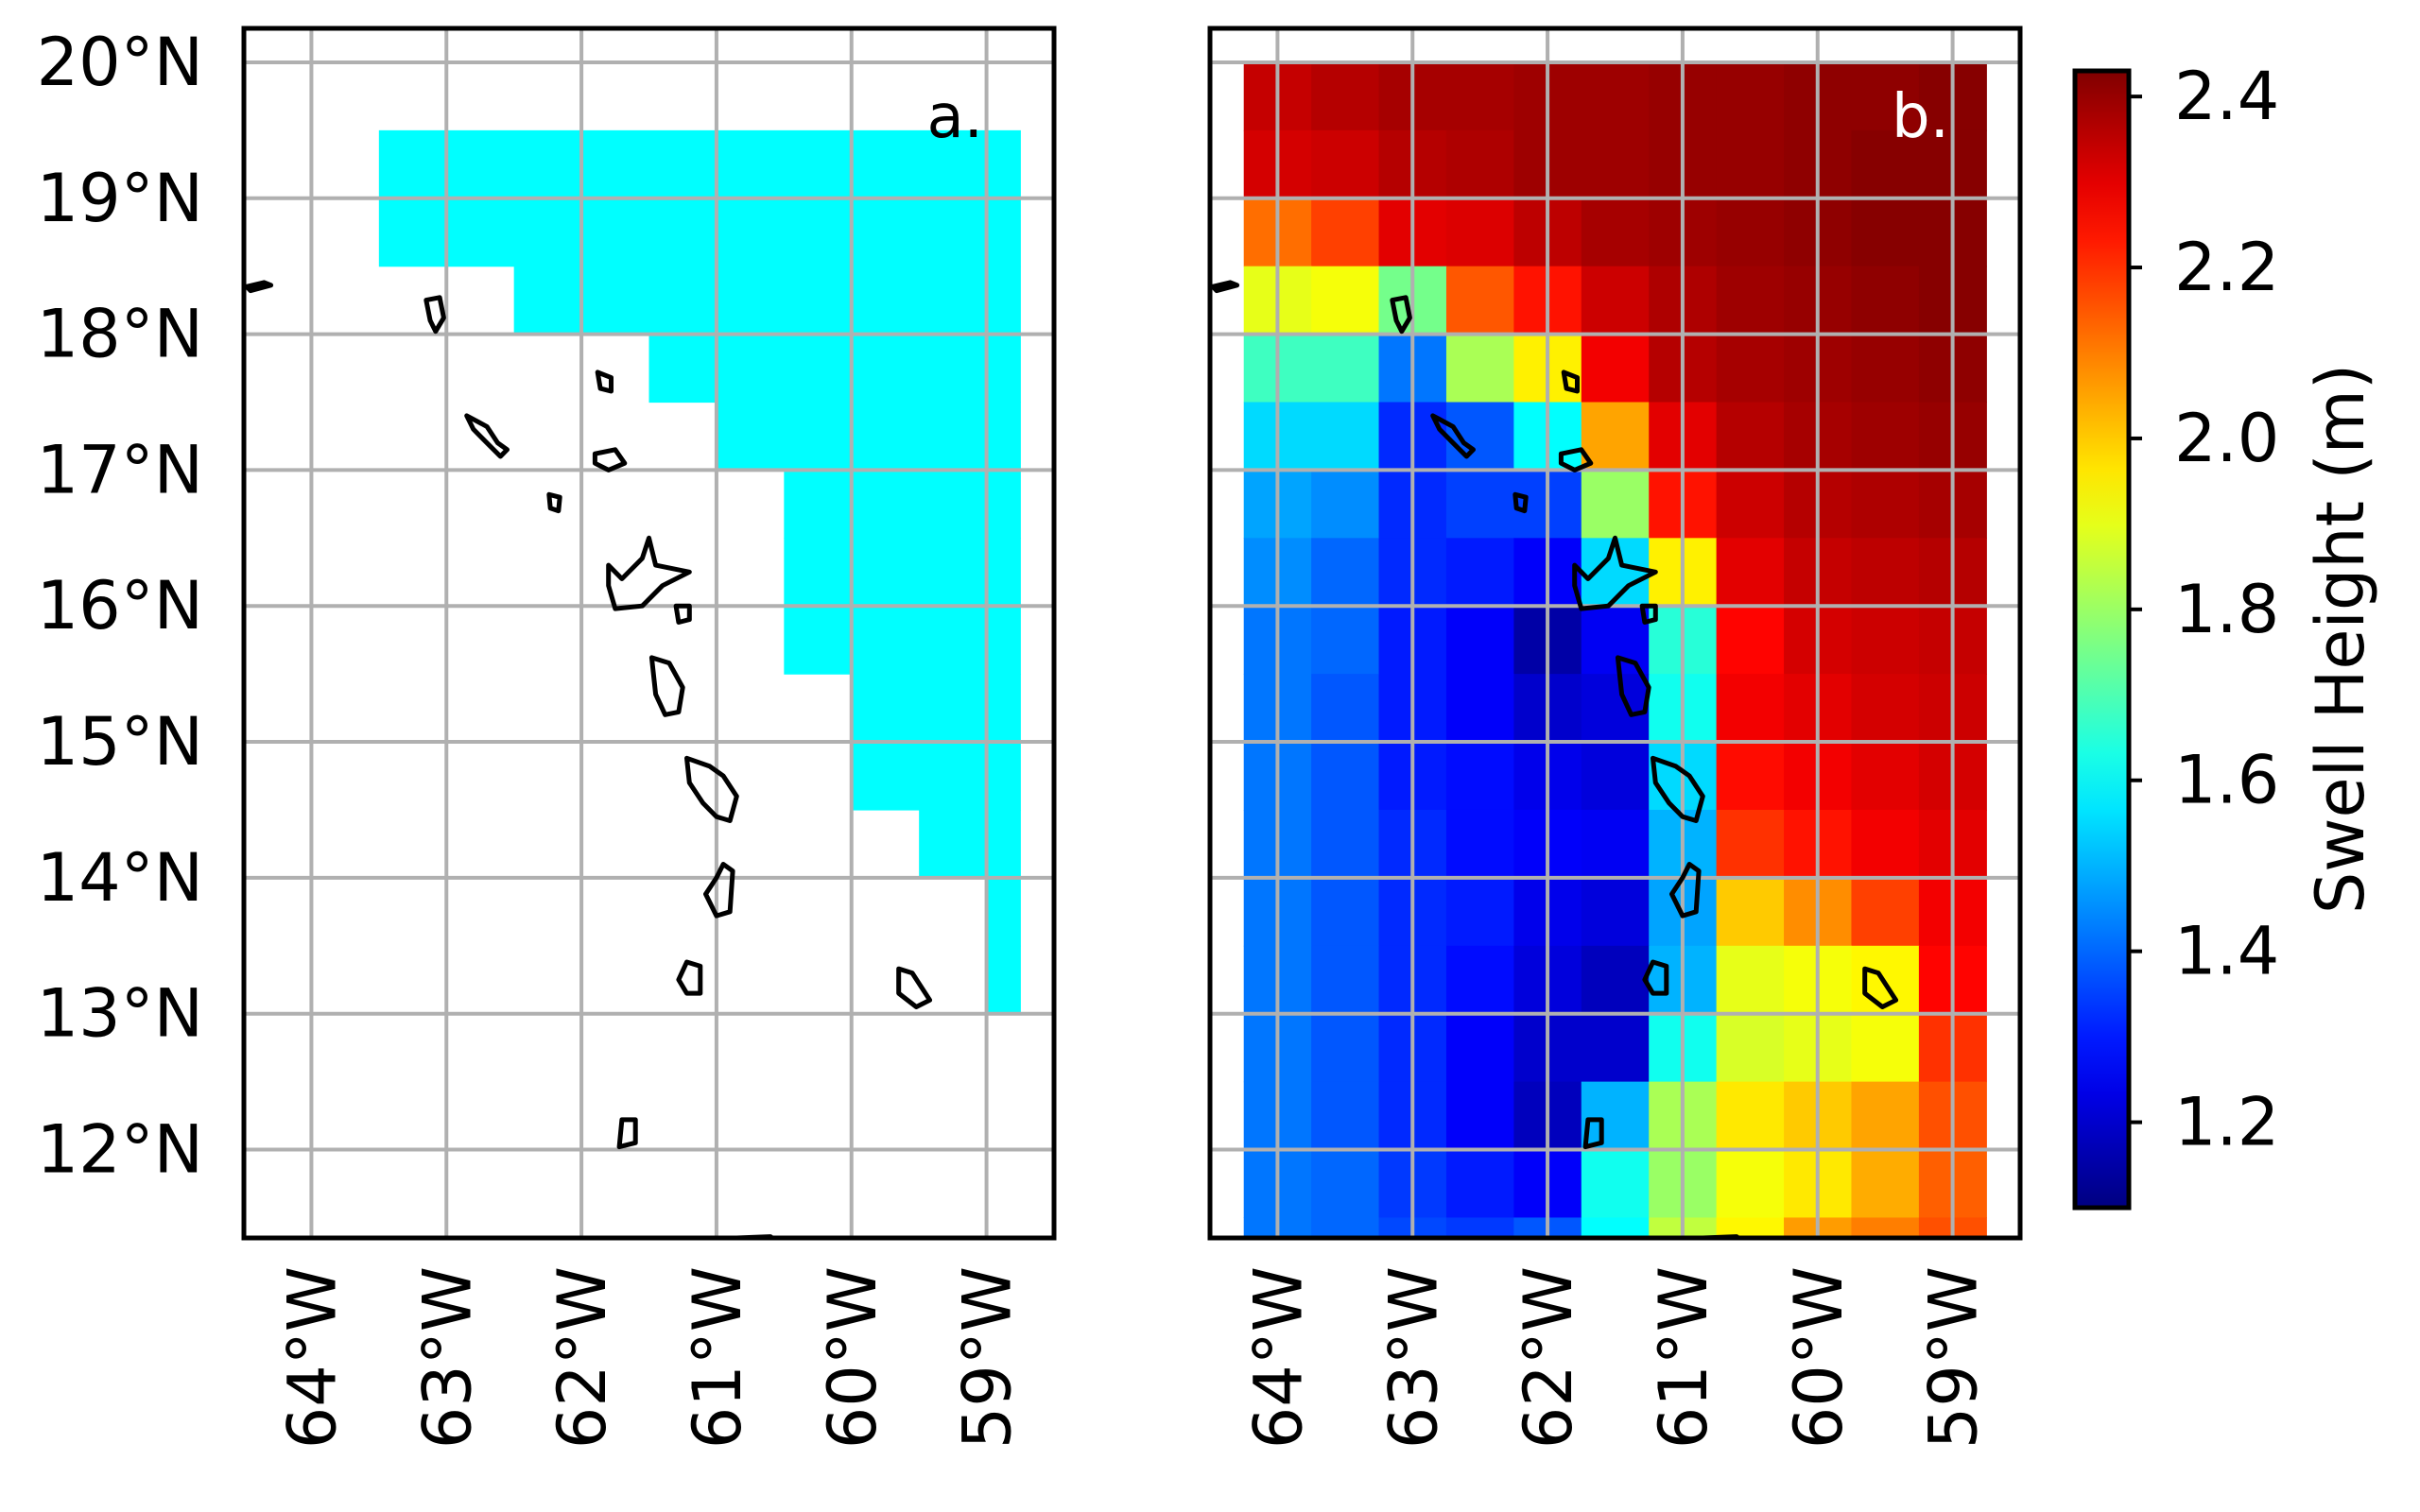 The width and height of the screenshot is (2420, 1512). Describe the element at coordinates (120, 62) in the screenshot. I see `lat-tick-label: 20°N` at that location.